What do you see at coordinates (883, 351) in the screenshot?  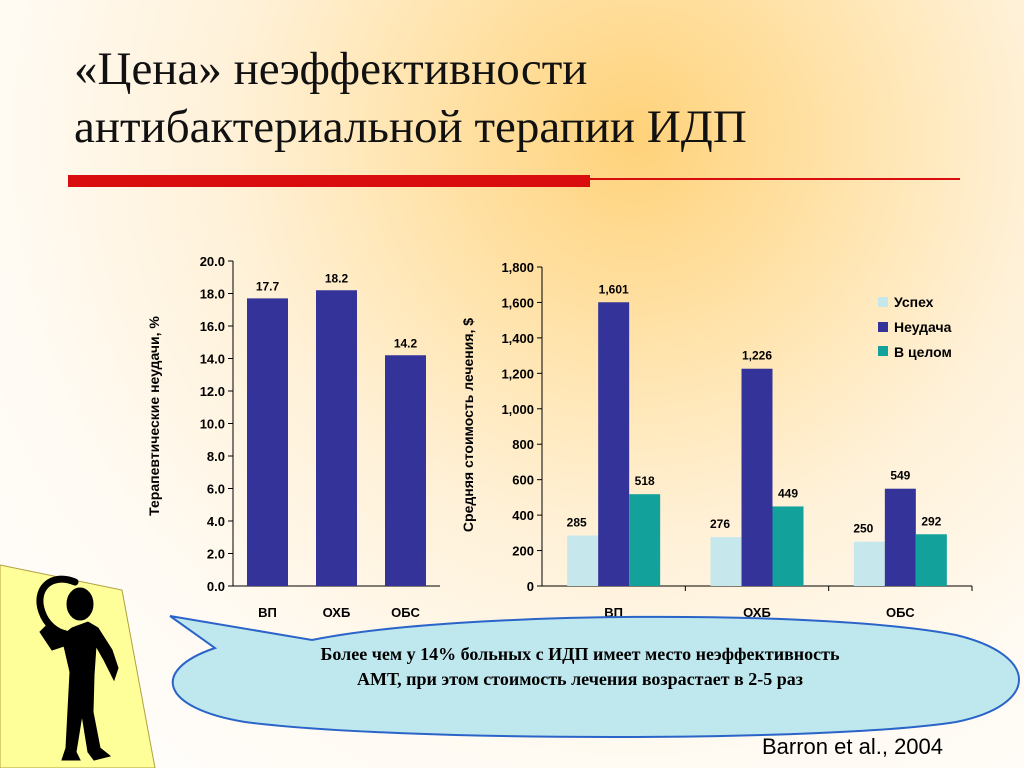 I see `legend-swatch-overall` at bounding box center [883, 351].